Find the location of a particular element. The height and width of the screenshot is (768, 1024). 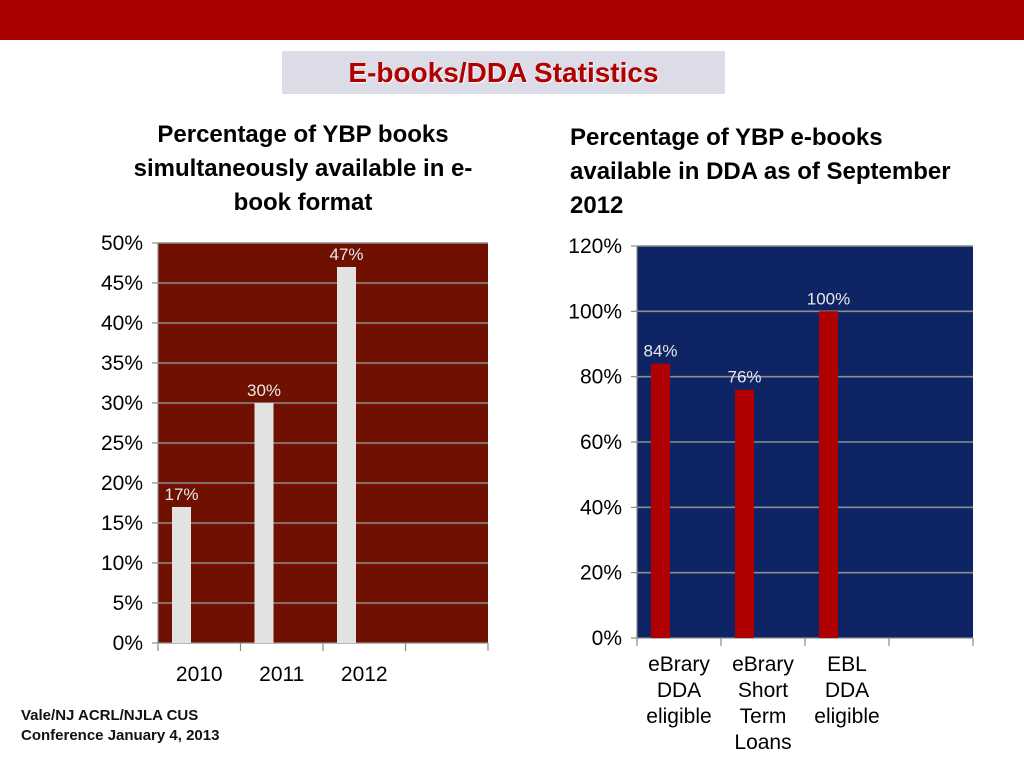

chart1-y-tick-label: 15% is located at coordinates (122, 523).